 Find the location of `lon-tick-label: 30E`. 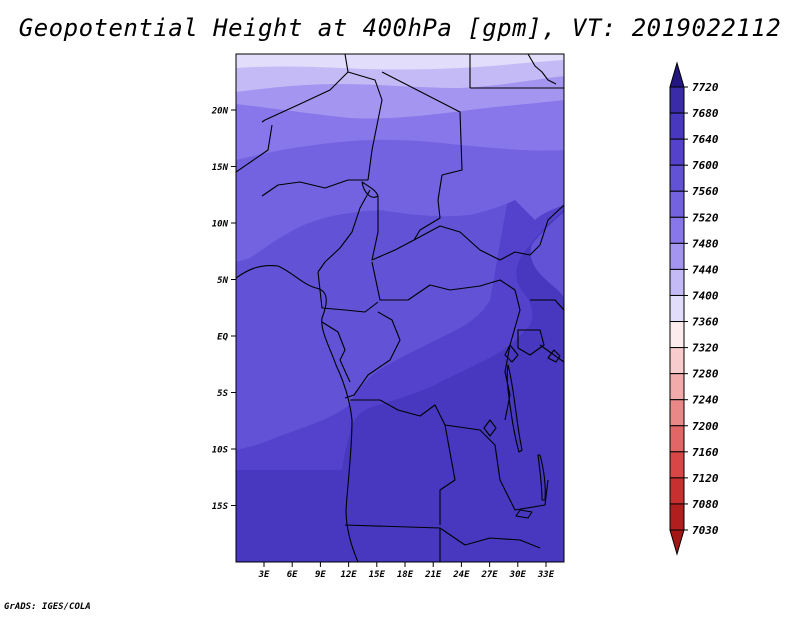

lon-tick-label: 30E is located at coordinates (518, 575).